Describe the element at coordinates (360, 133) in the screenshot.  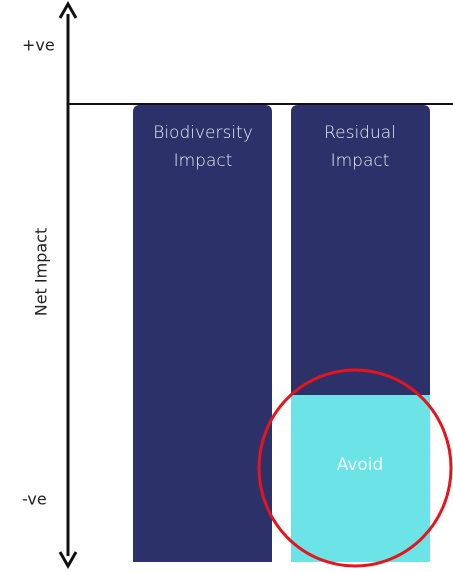
I see `bar-label: Residual` at that location.